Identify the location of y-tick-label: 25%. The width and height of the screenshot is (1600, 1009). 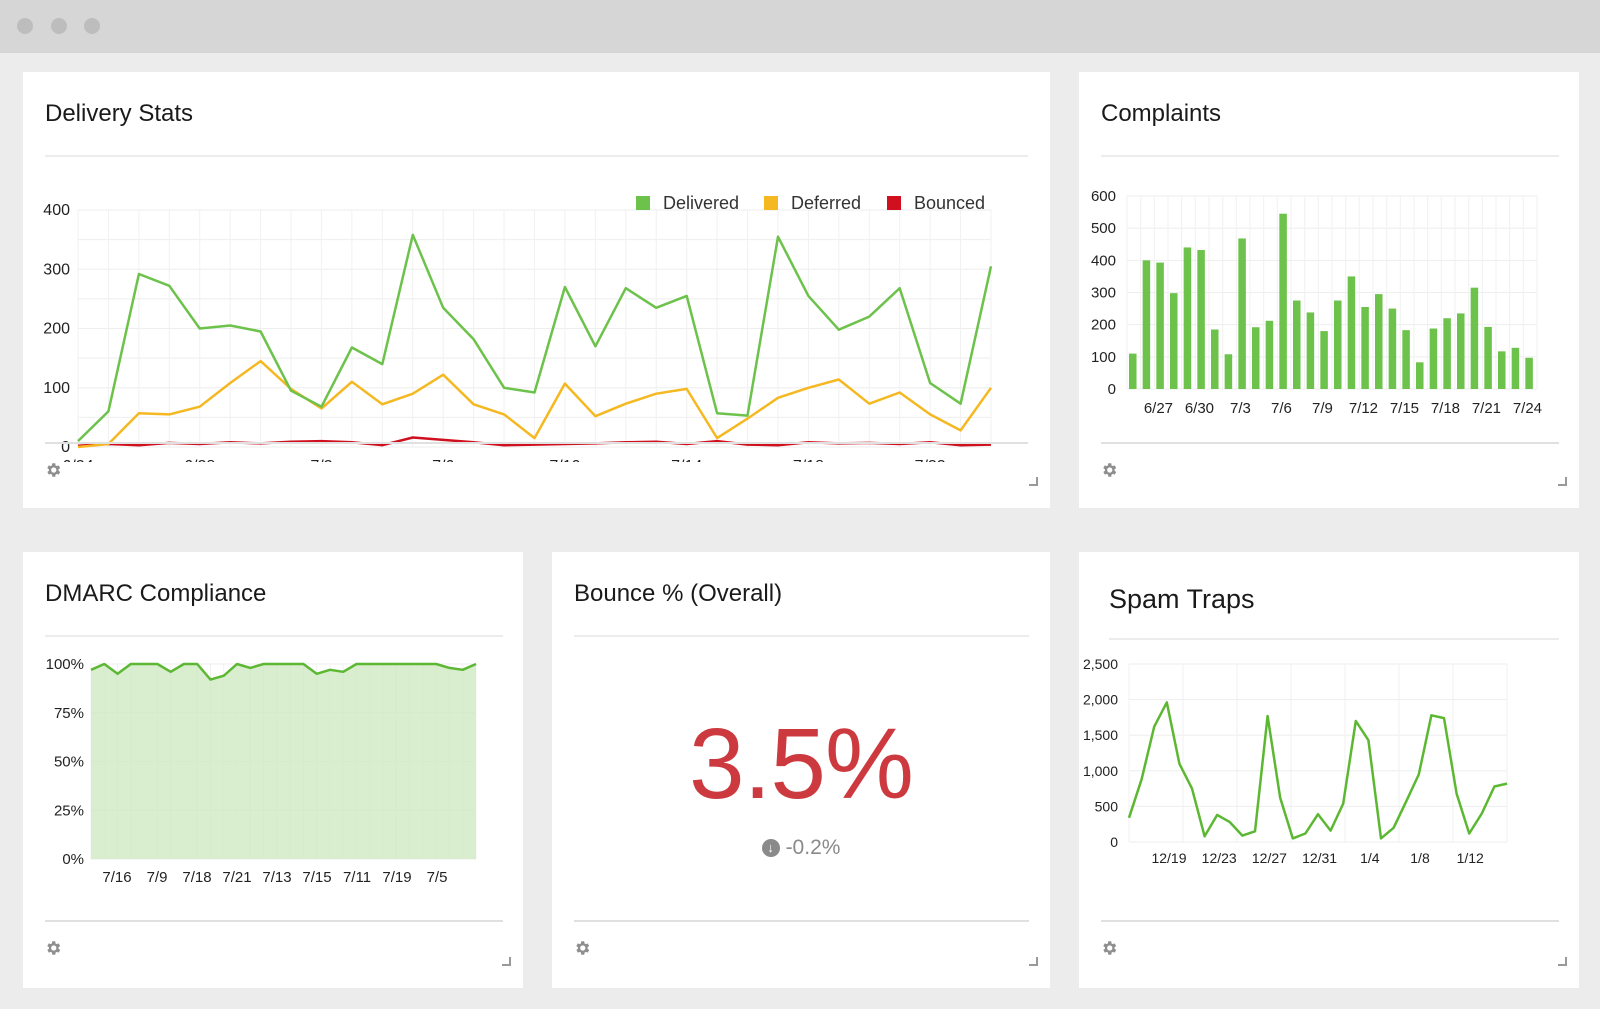
(69, 810).